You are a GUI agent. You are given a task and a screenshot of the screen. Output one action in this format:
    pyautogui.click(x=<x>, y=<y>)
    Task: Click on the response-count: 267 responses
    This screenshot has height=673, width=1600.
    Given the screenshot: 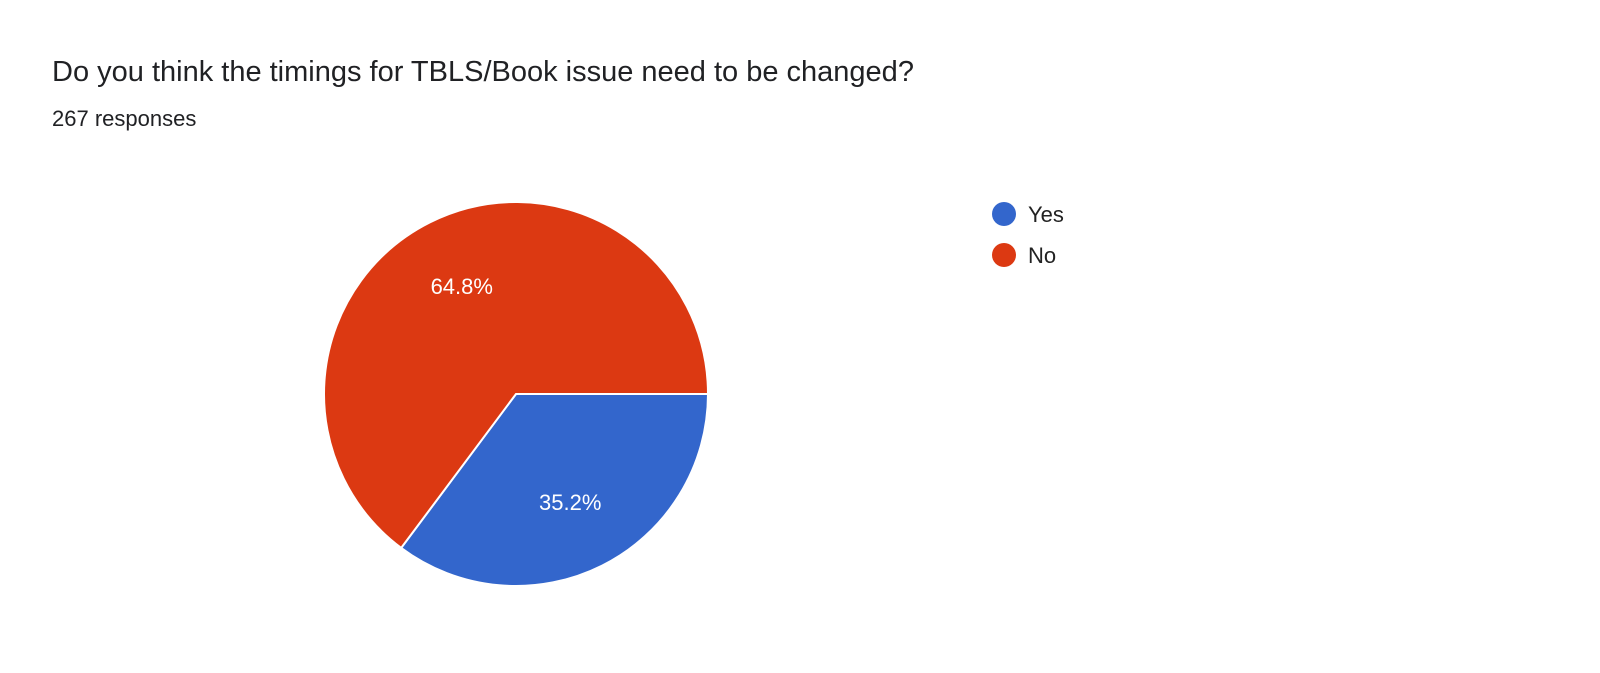 What is the action you would take?
    pyautogui.click(x=124, y=118)
    